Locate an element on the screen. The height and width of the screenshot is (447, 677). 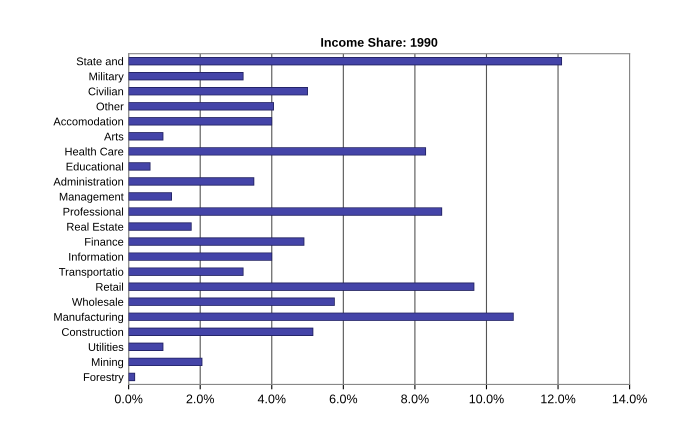
y-tick-label: Accomodation is located at coordinates (88, 121).